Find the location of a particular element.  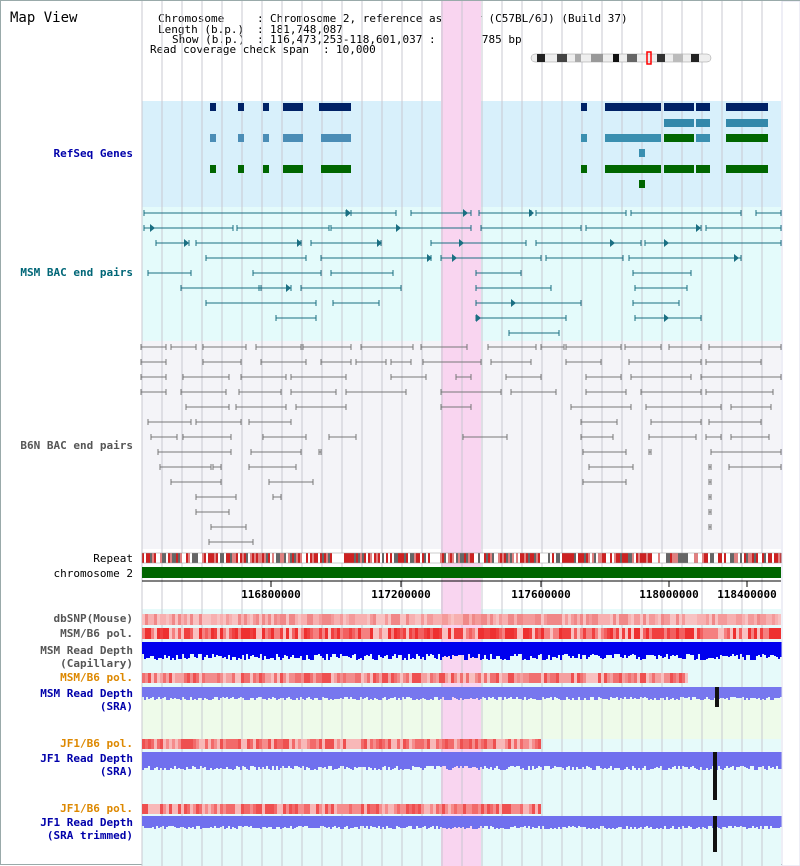

track-label-repeat: Repeat is located at coordinates (113, 558).